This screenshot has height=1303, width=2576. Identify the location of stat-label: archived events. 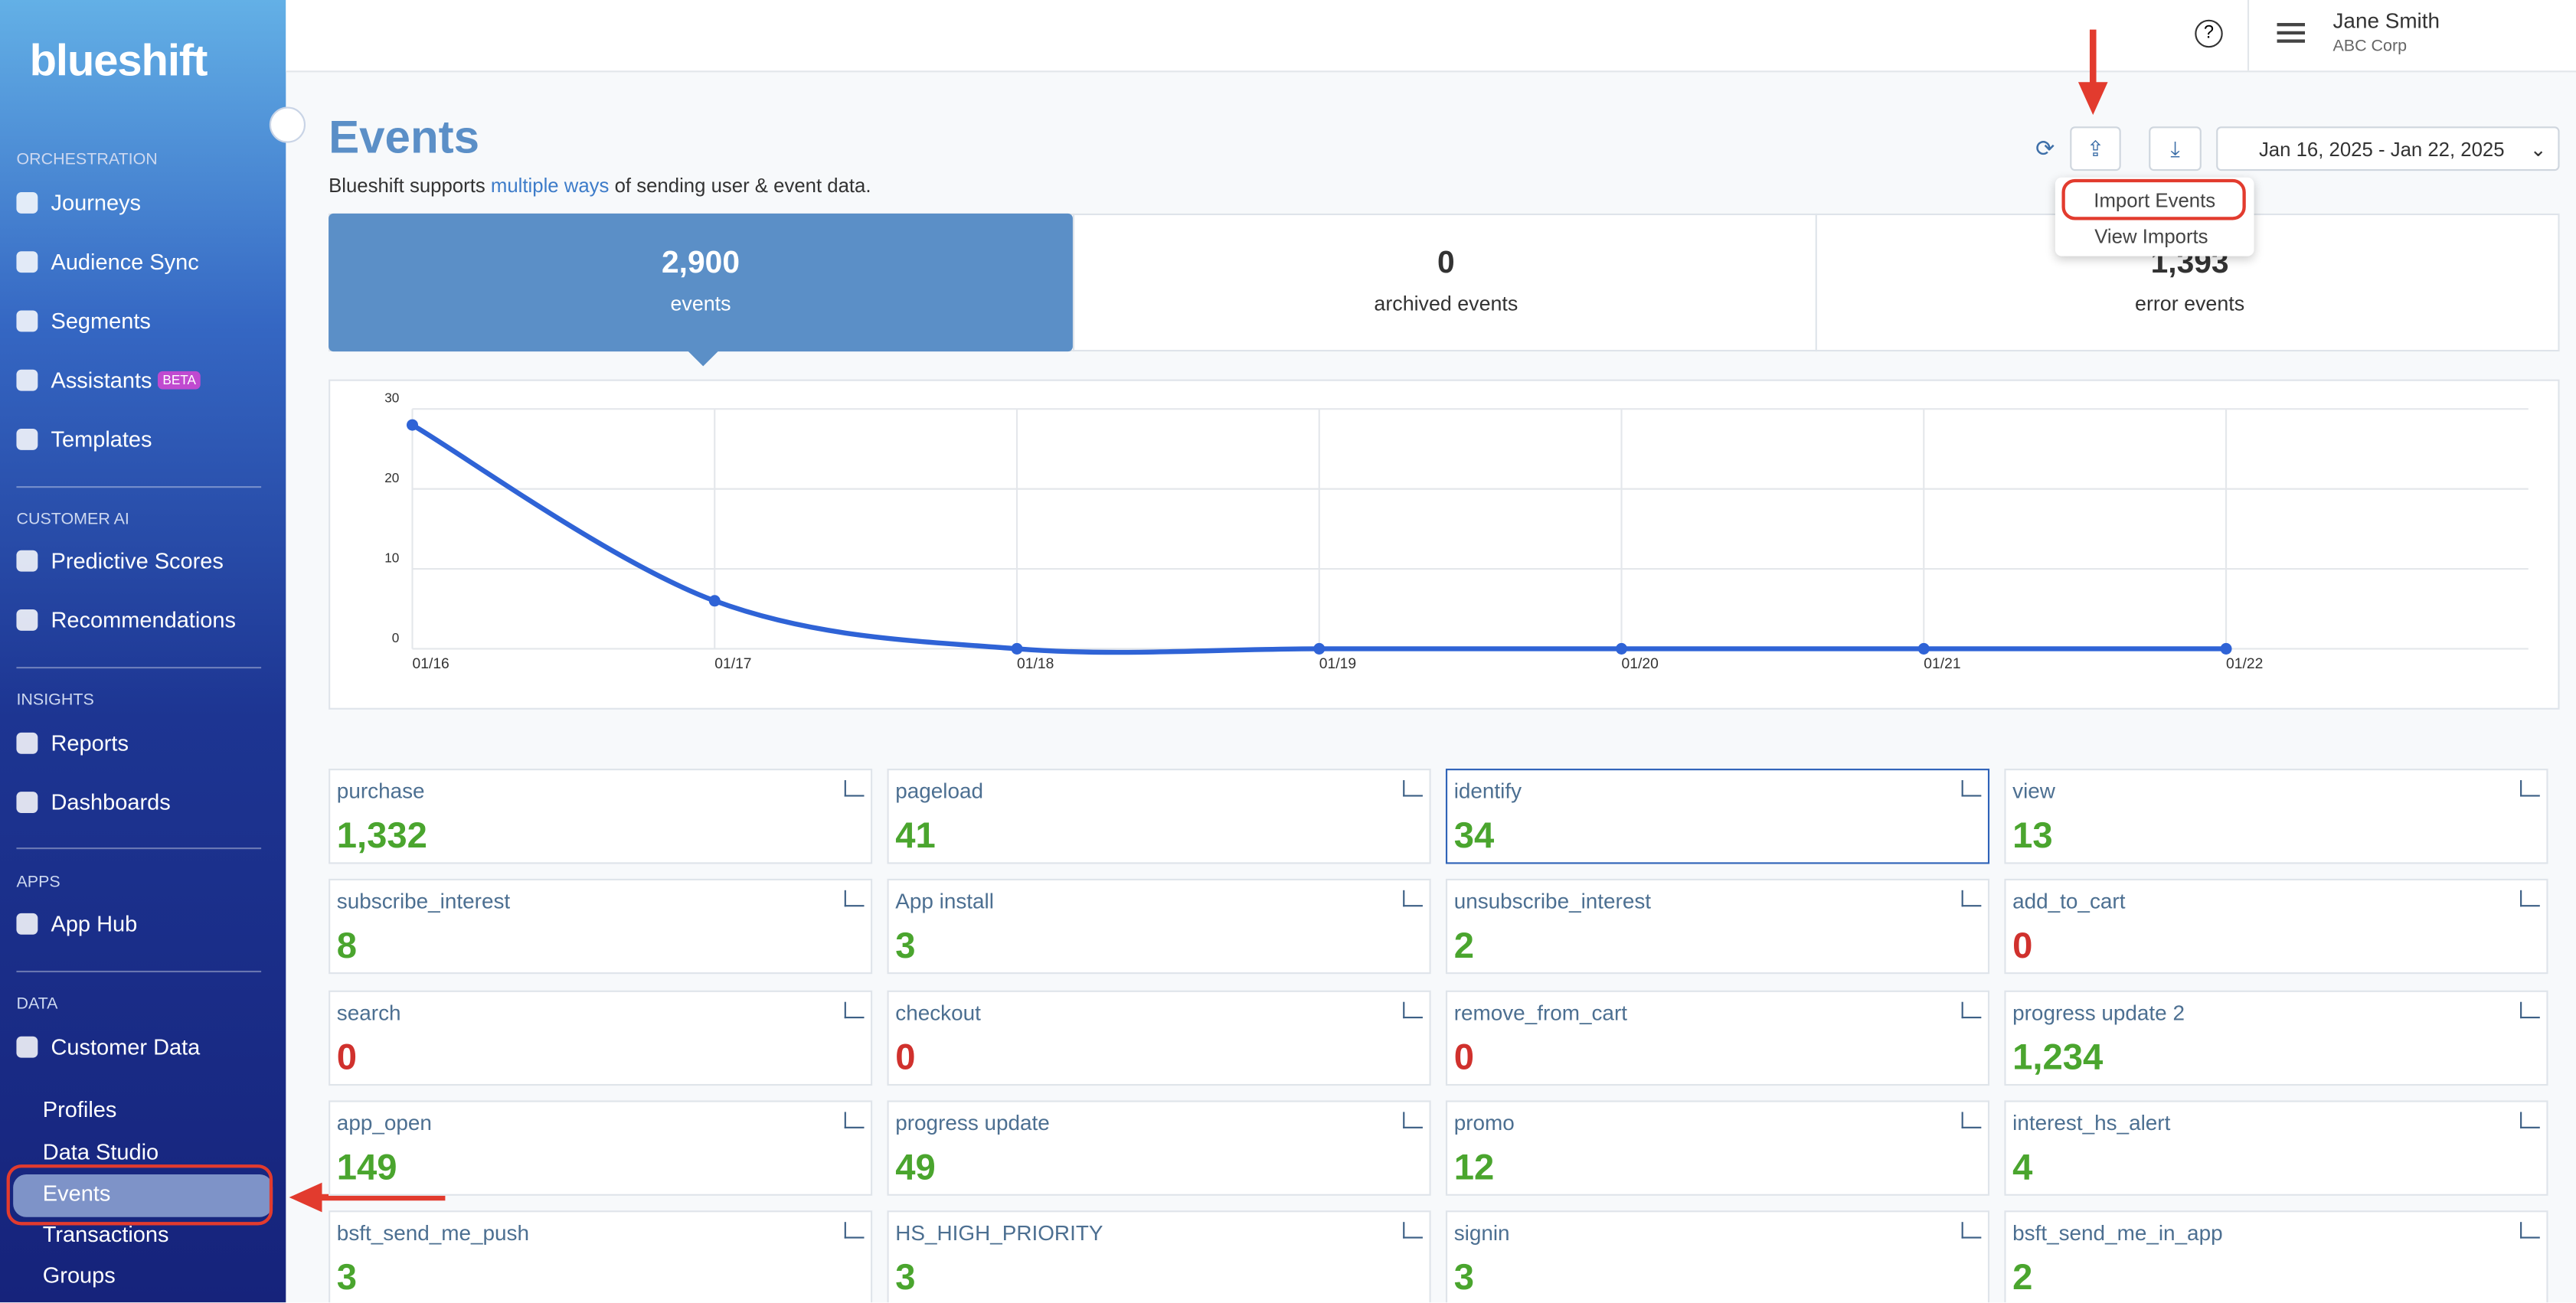
(1446, 303).